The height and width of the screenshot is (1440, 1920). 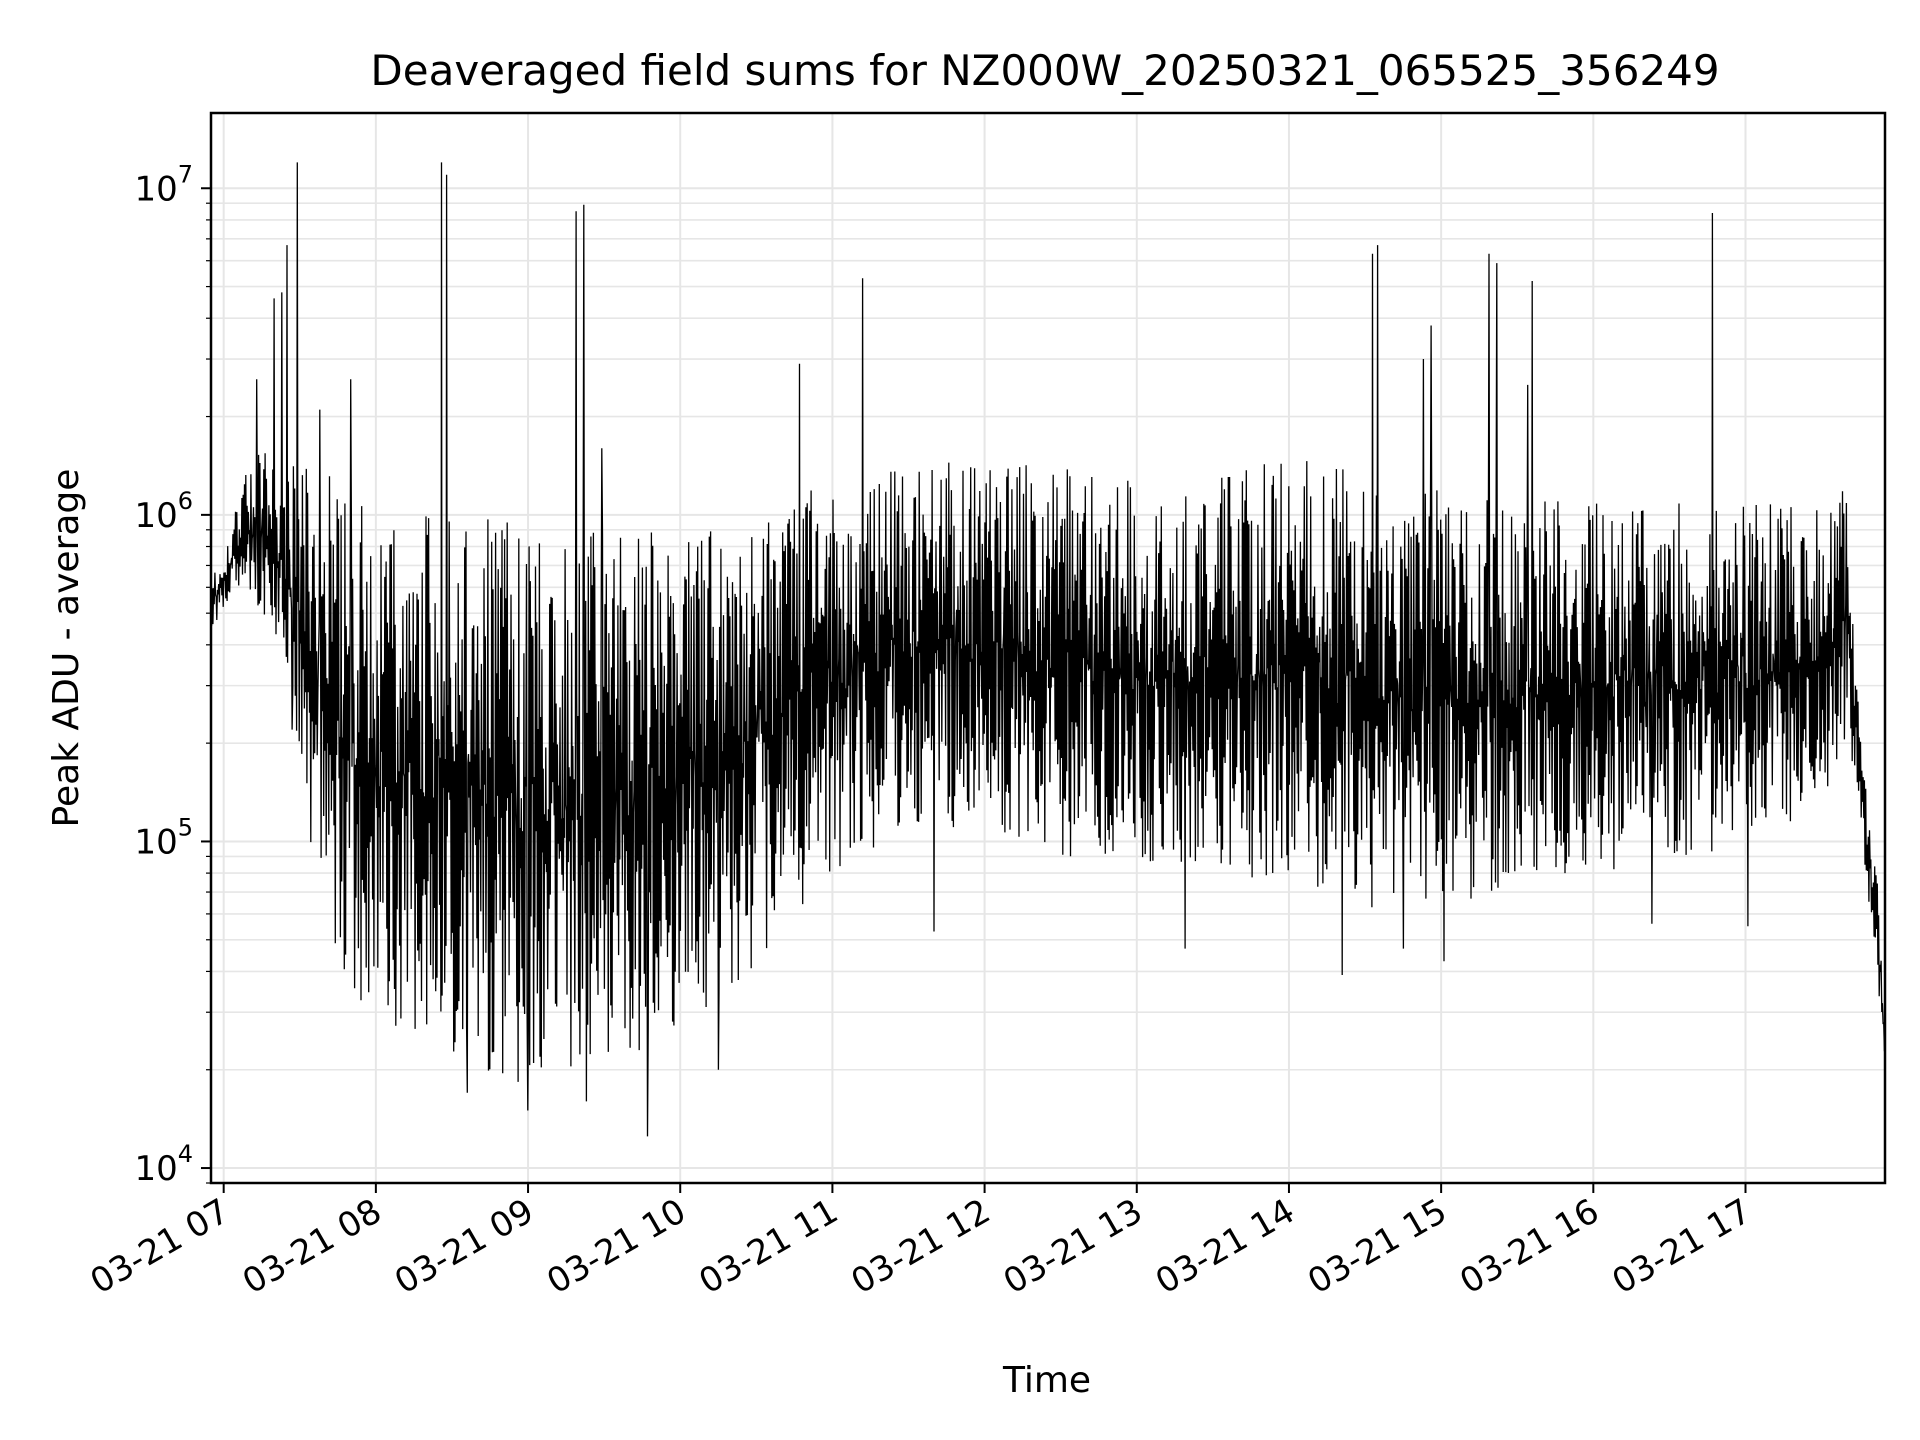 What do you see at coordinates (1046, 1380) in the screenshot?
I see `x-axis-label: Time` at bounding box center [1046, 1380].